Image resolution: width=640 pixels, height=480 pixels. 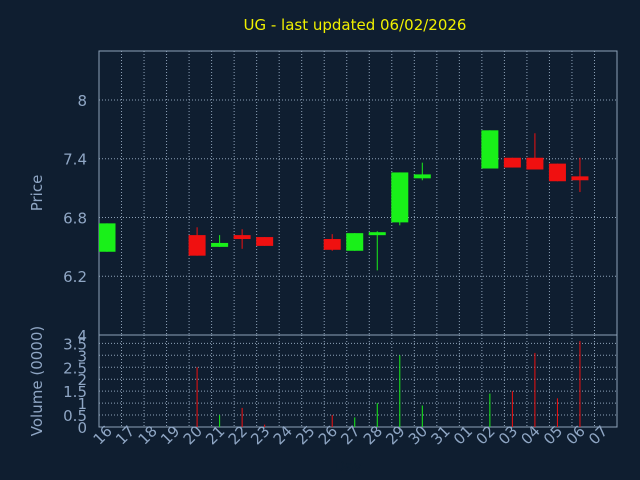 What do you see at coordinates (37, 381) in the screenshot?
I see `volume-y-axis-label: Volume (0000)` at bounding box center [37, 381].